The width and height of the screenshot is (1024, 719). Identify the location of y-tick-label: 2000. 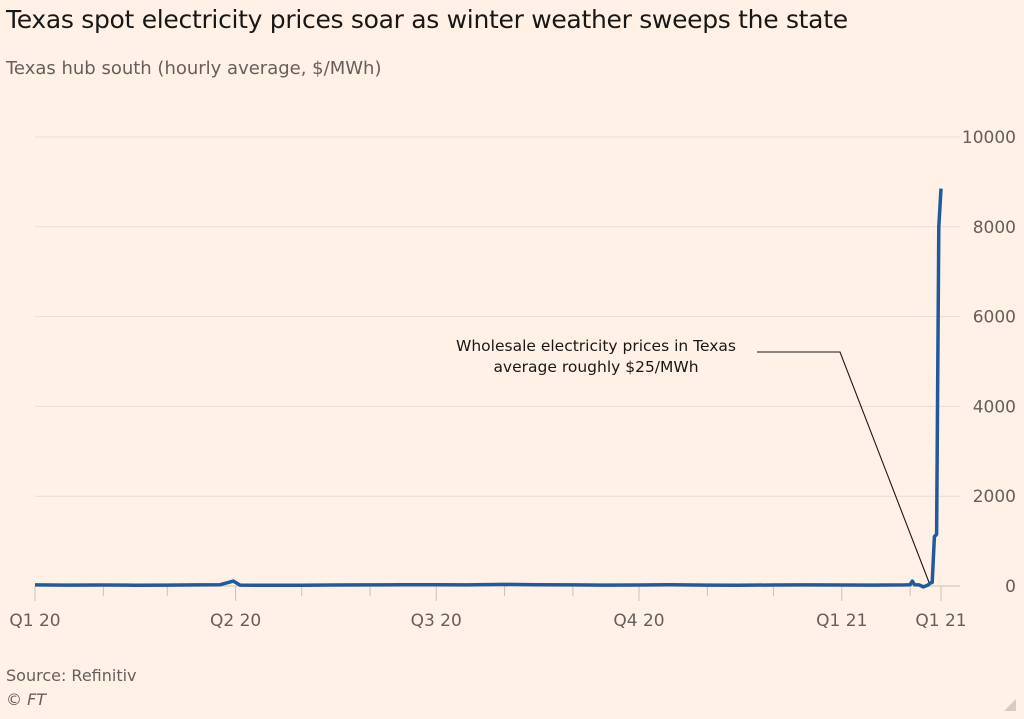
(994, 497).